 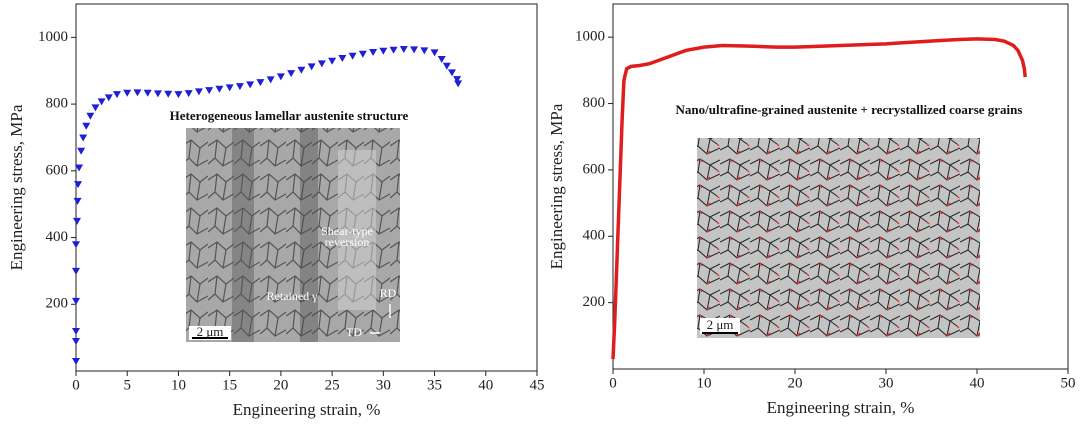 I want to click on annotation: Shear-type, so click(x=347, y=231).